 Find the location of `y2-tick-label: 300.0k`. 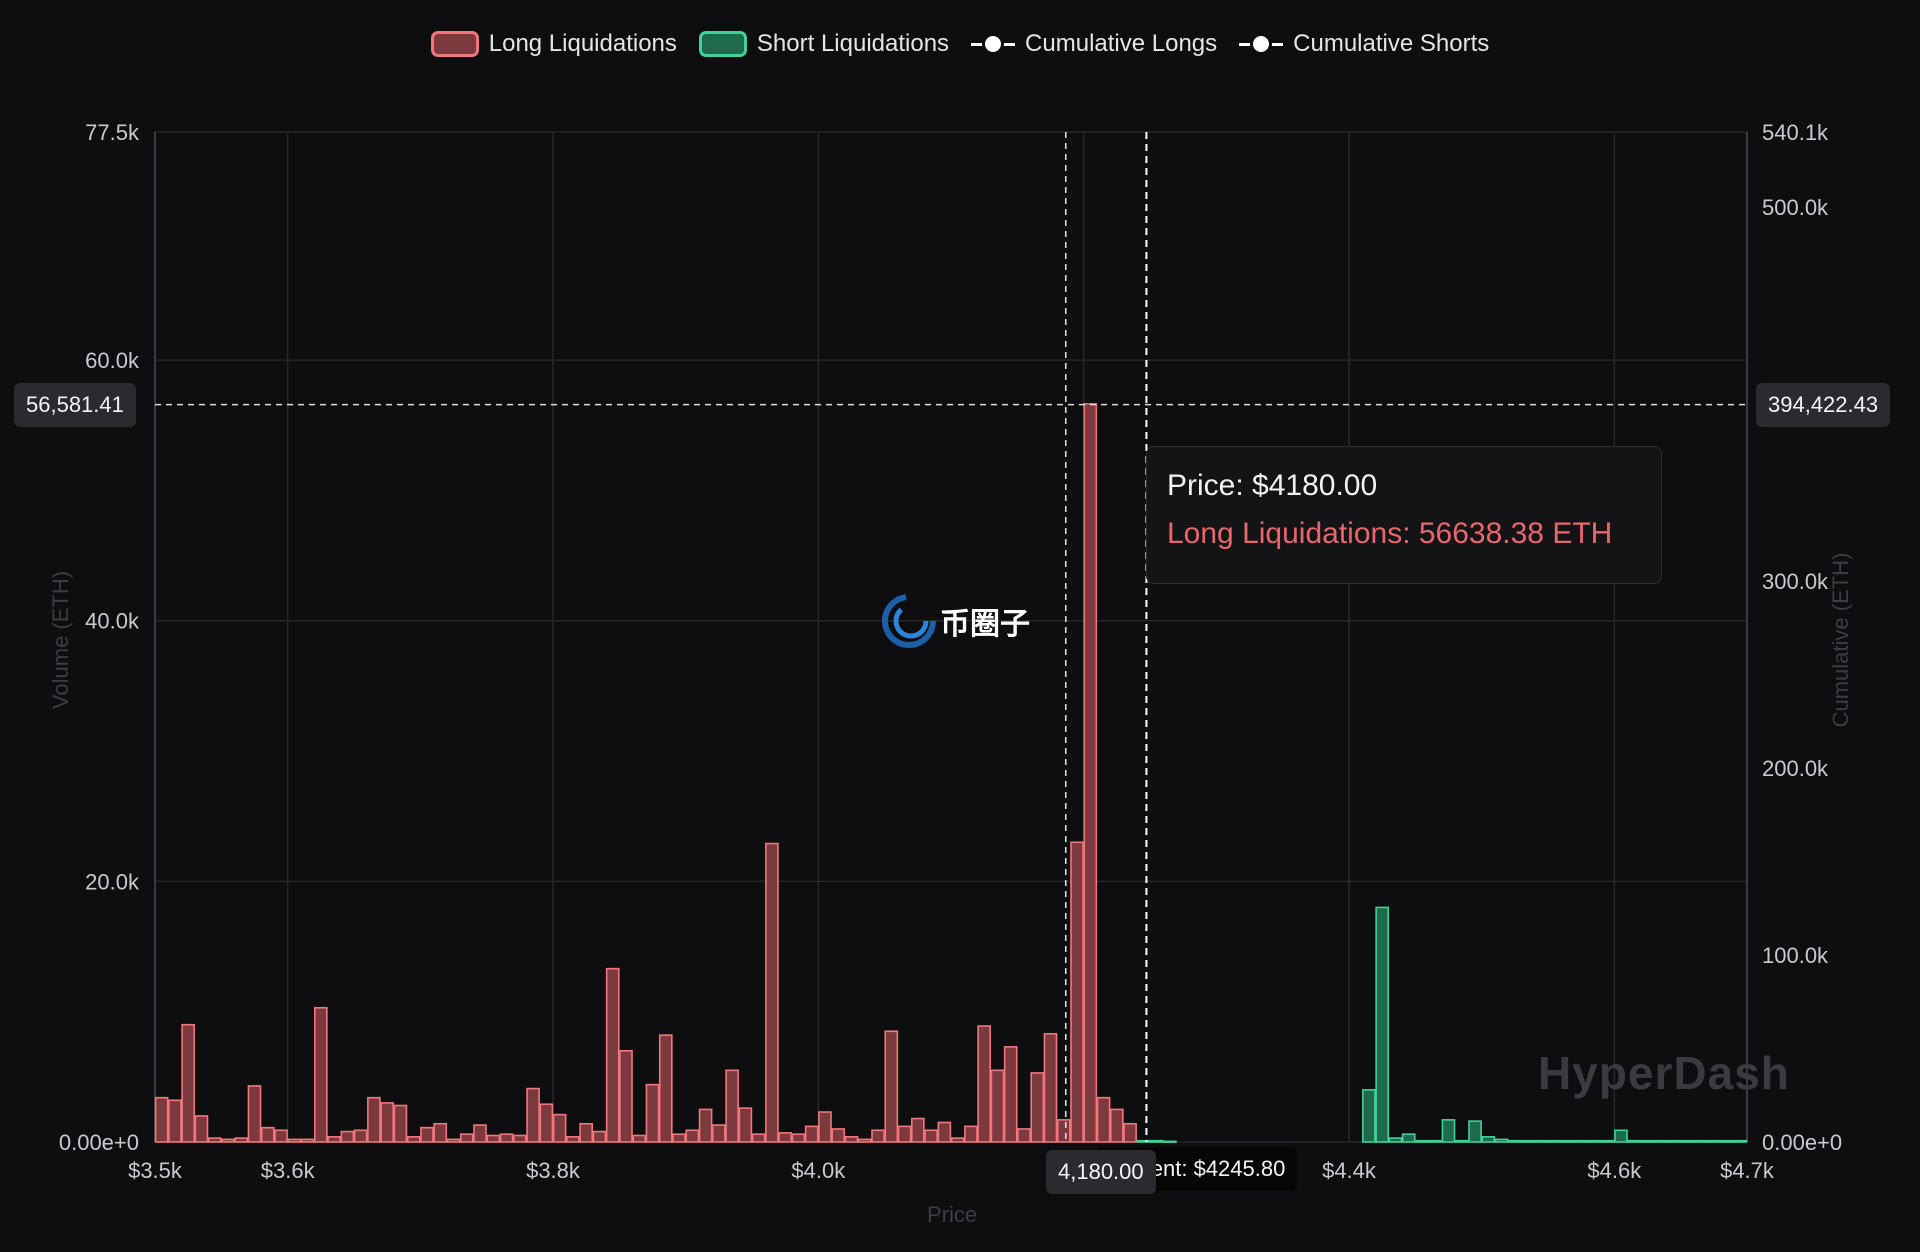

y2-tick-label: 300.0k is located at coordinates (1795, 581).